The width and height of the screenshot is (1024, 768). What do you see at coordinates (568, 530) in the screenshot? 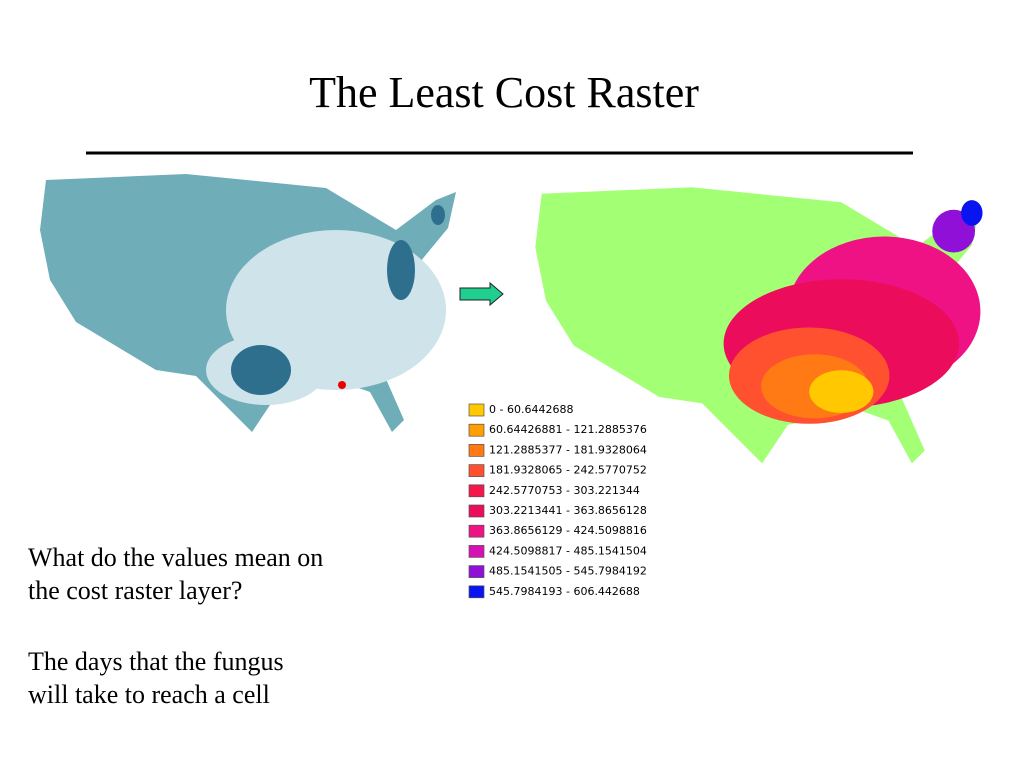
I see `legend-label: 363.8656129 - 424.5098816` at bounding box center [568, 530].